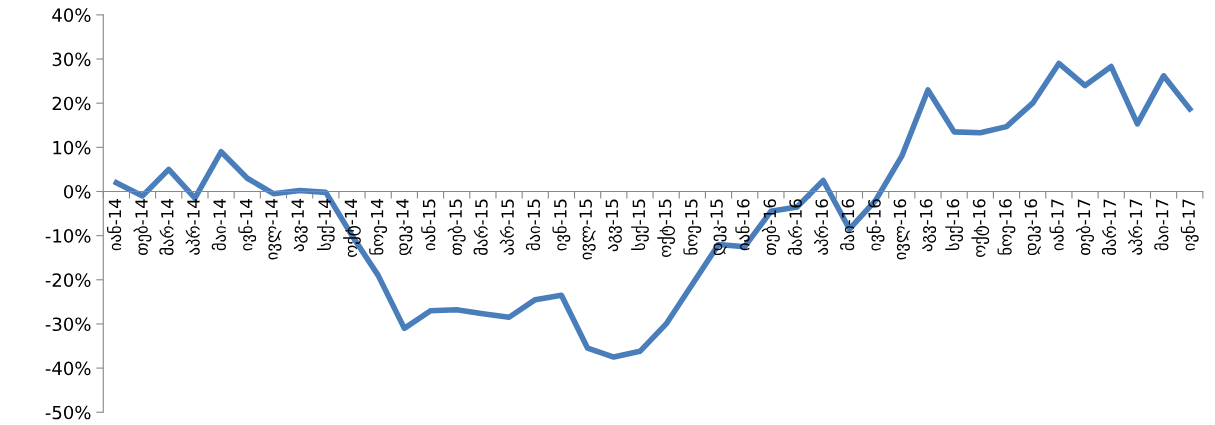 The image size is (1215, 425). I want to click on y-tick-label: 40%, so click(71, 15).